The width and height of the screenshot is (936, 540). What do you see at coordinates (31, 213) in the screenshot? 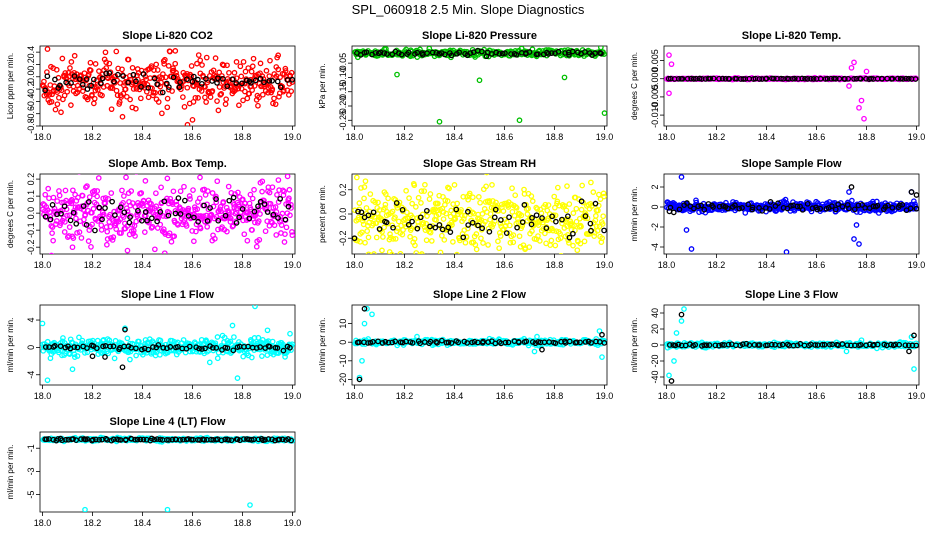
I see `y-tick-label: 0.0` at bounding box center [31, 213].